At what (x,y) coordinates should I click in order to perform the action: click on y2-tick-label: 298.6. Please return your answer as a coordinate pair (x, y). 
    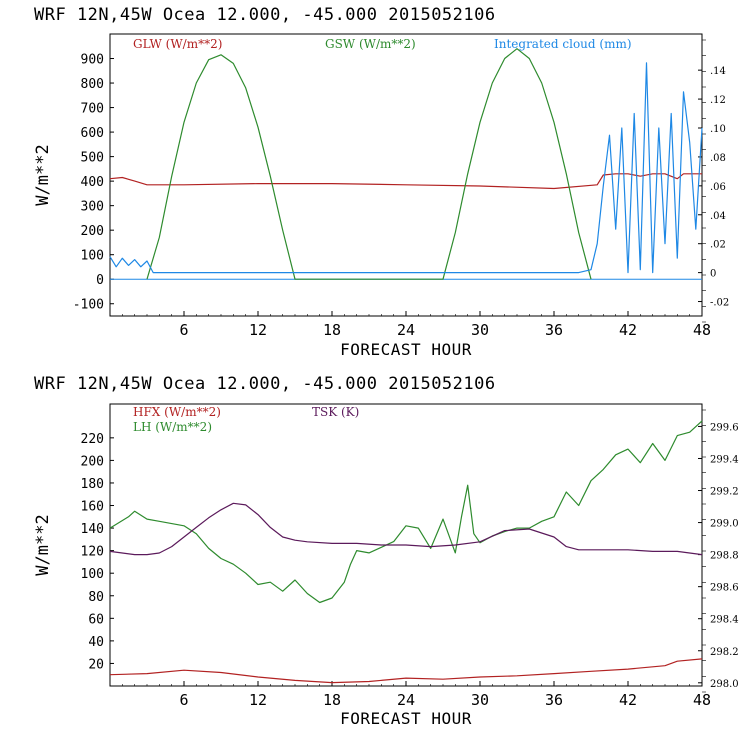
    Looking at the image, I should click on (724, 588).